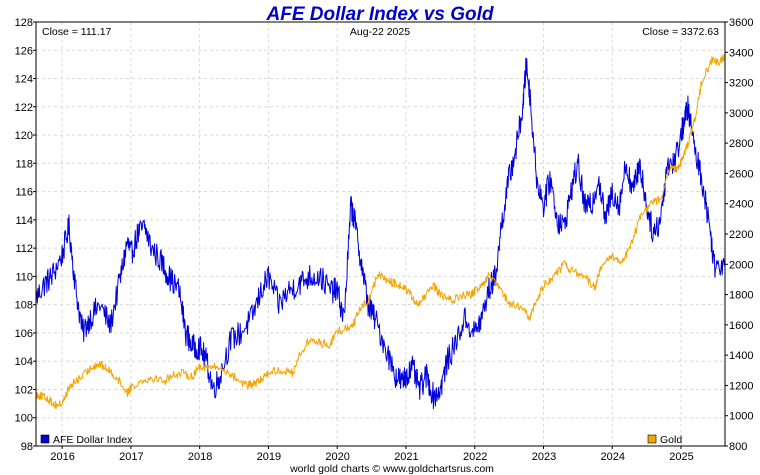 The height and width of the screenshot is (475, 760). Describe the element at coordinates (93, 440) in the screenshot. I see `legend-afe-label: AFE Dollar Index` at that location.